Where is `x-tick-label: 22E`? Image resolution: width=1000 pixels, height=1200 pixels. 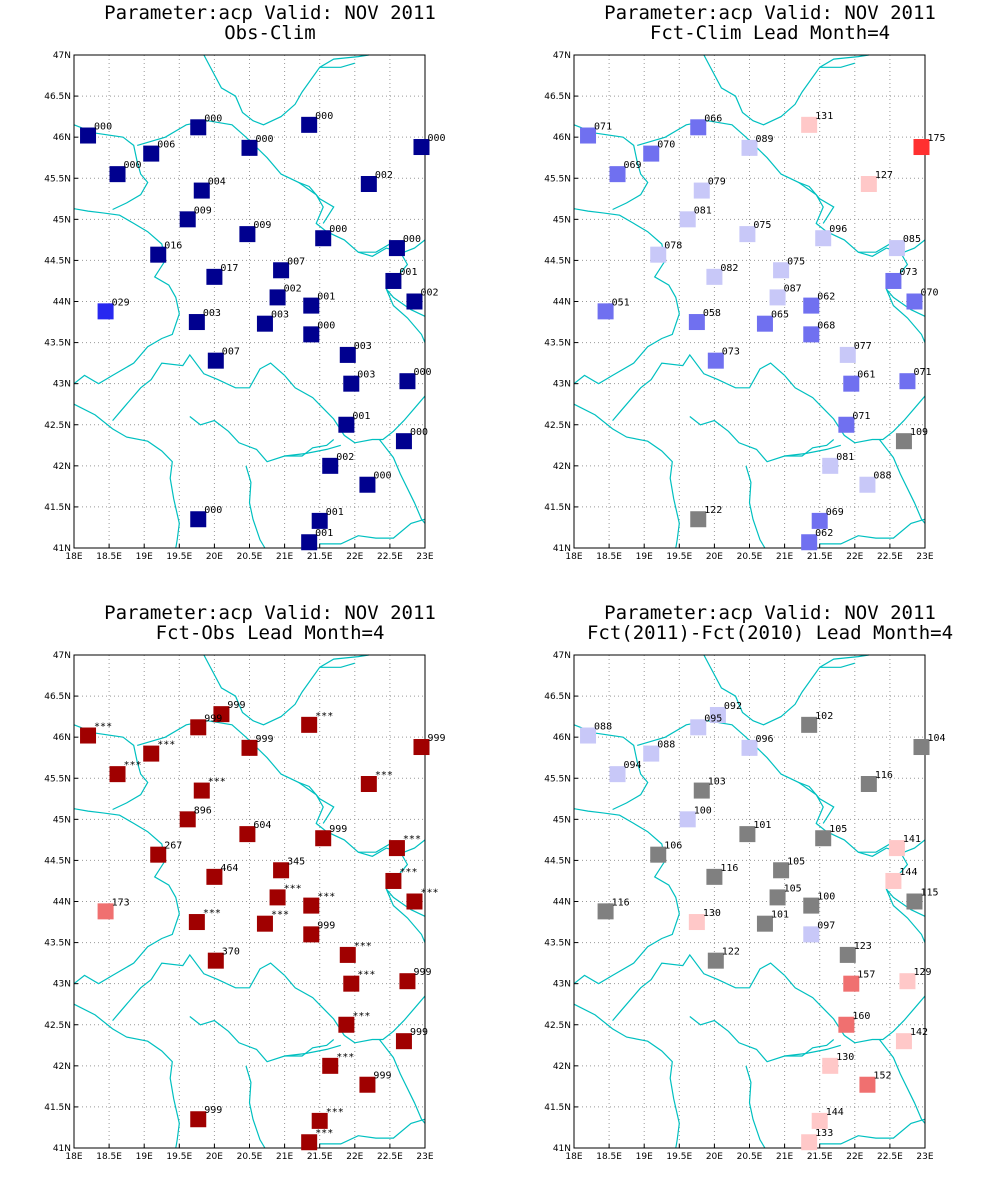 x-tick-label: 22E is located at coordinates (854, 1157).